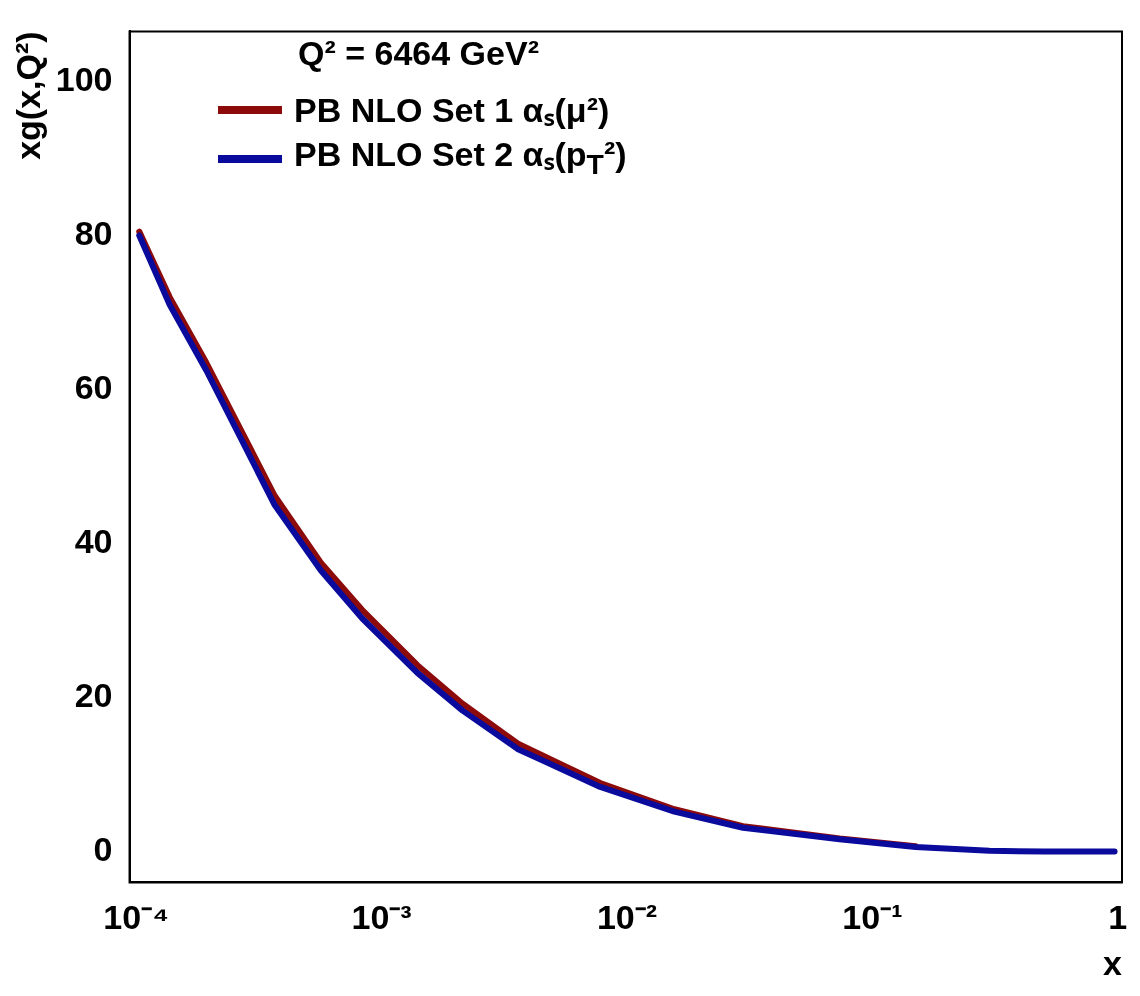 The image size is (1140, 996). Describe the element at coordinates (460, 158) in the screenshot. I see `legend-label: PB NLO Set 2 αₛ(p$_{T}$²)` at that location.